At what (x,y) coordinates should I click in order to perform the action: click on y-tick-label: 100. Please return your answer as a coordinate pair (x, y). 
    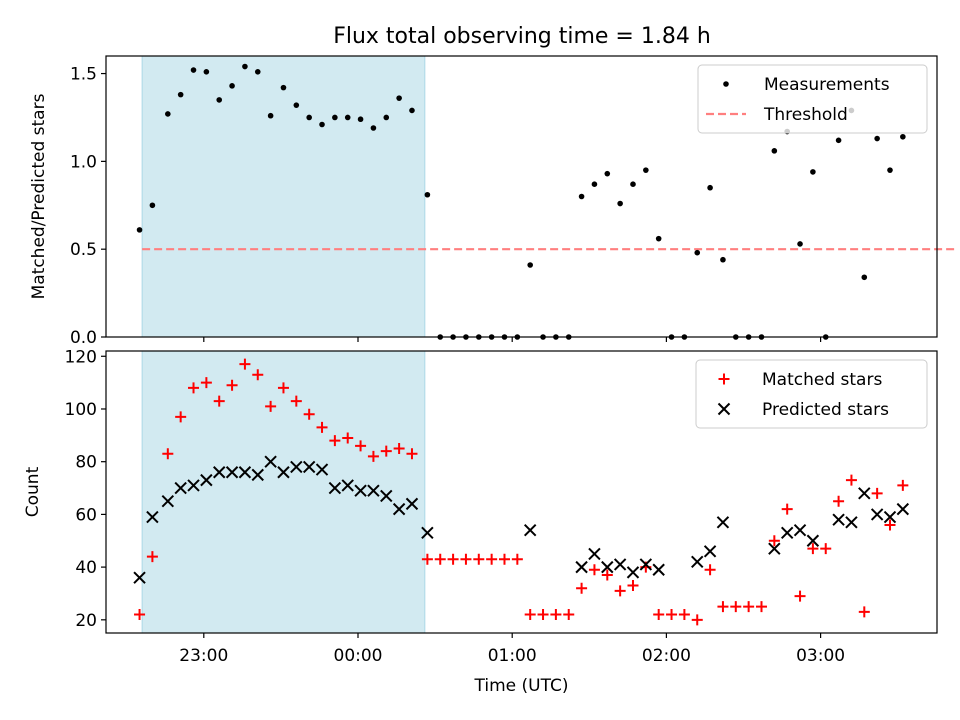
    Looking at the image, I should click on (81, 410).